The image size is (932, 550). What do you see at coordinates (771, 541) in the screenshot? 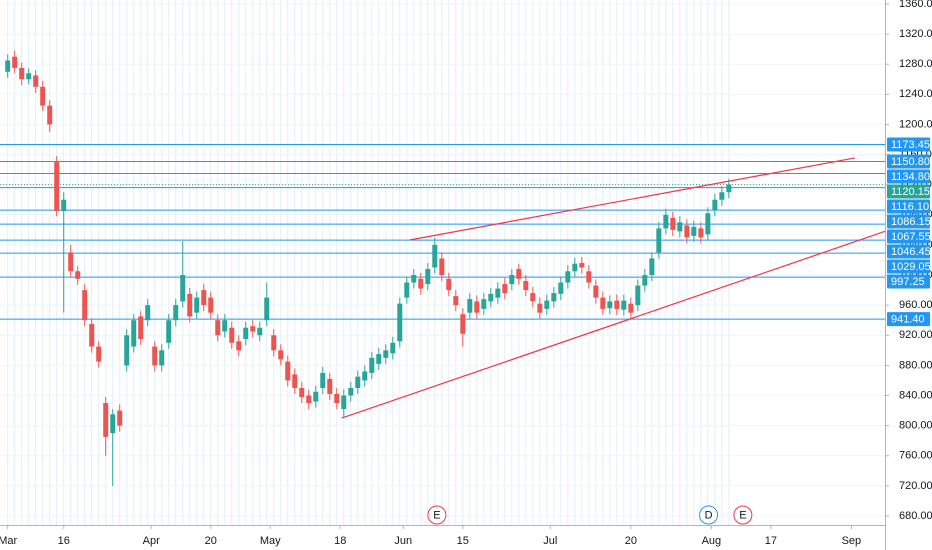
I see `x-tick-label: 17` at bounding box center [771, 541].